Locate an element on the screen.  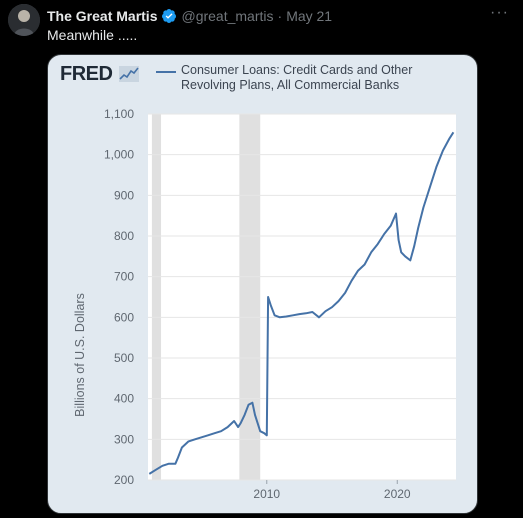
y-tick-label: 200 is located at coordinates (124, 480).